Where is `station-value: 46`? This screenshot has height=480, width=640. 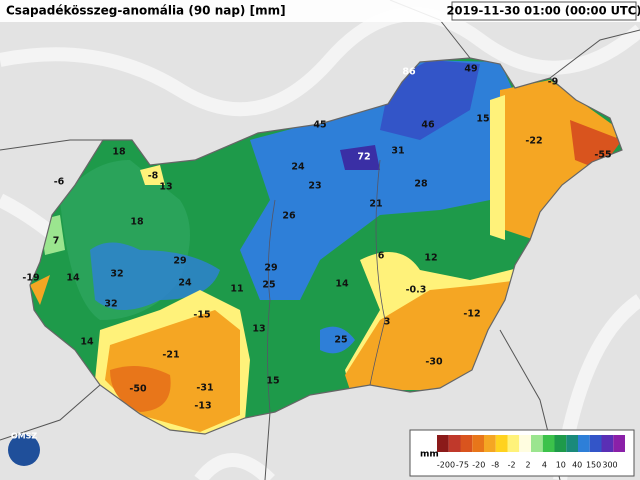 station-value: 46 is located at coordinates (428, 125).